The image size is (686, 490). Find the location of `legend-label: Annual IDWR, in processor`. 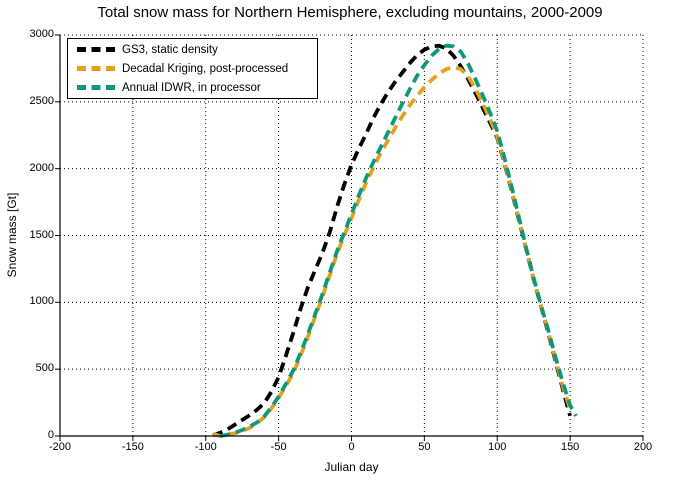

legend-label: Annual IDWR, in processor is located at coordinates (191, 87).